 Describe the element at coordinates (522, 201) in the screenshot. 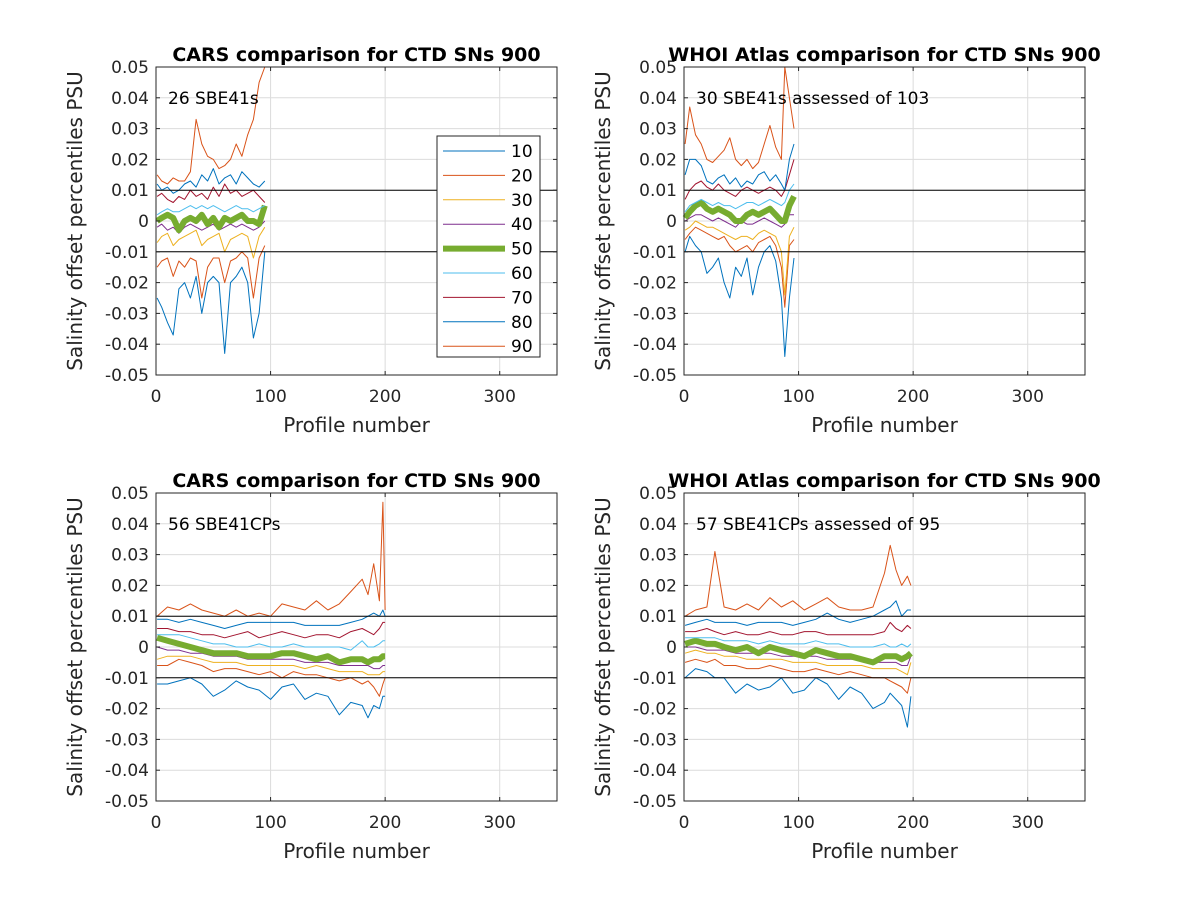

I see `legend-label: 30` at that location.